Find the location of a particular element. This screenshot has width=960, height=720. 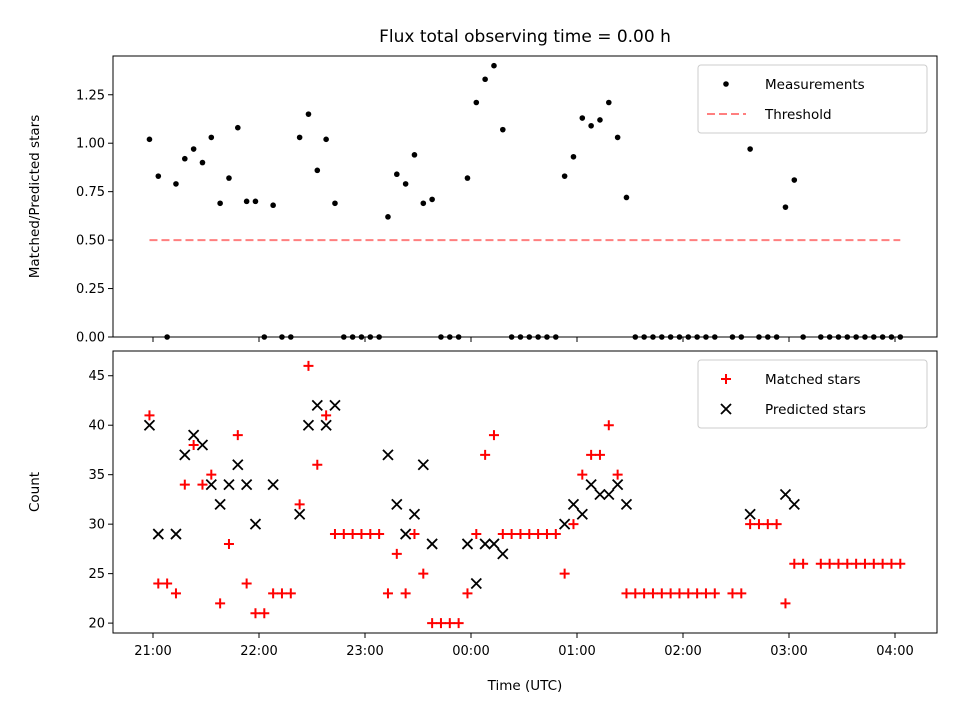

x-tick-label: 00:00 is located at coordinates (470, 651).